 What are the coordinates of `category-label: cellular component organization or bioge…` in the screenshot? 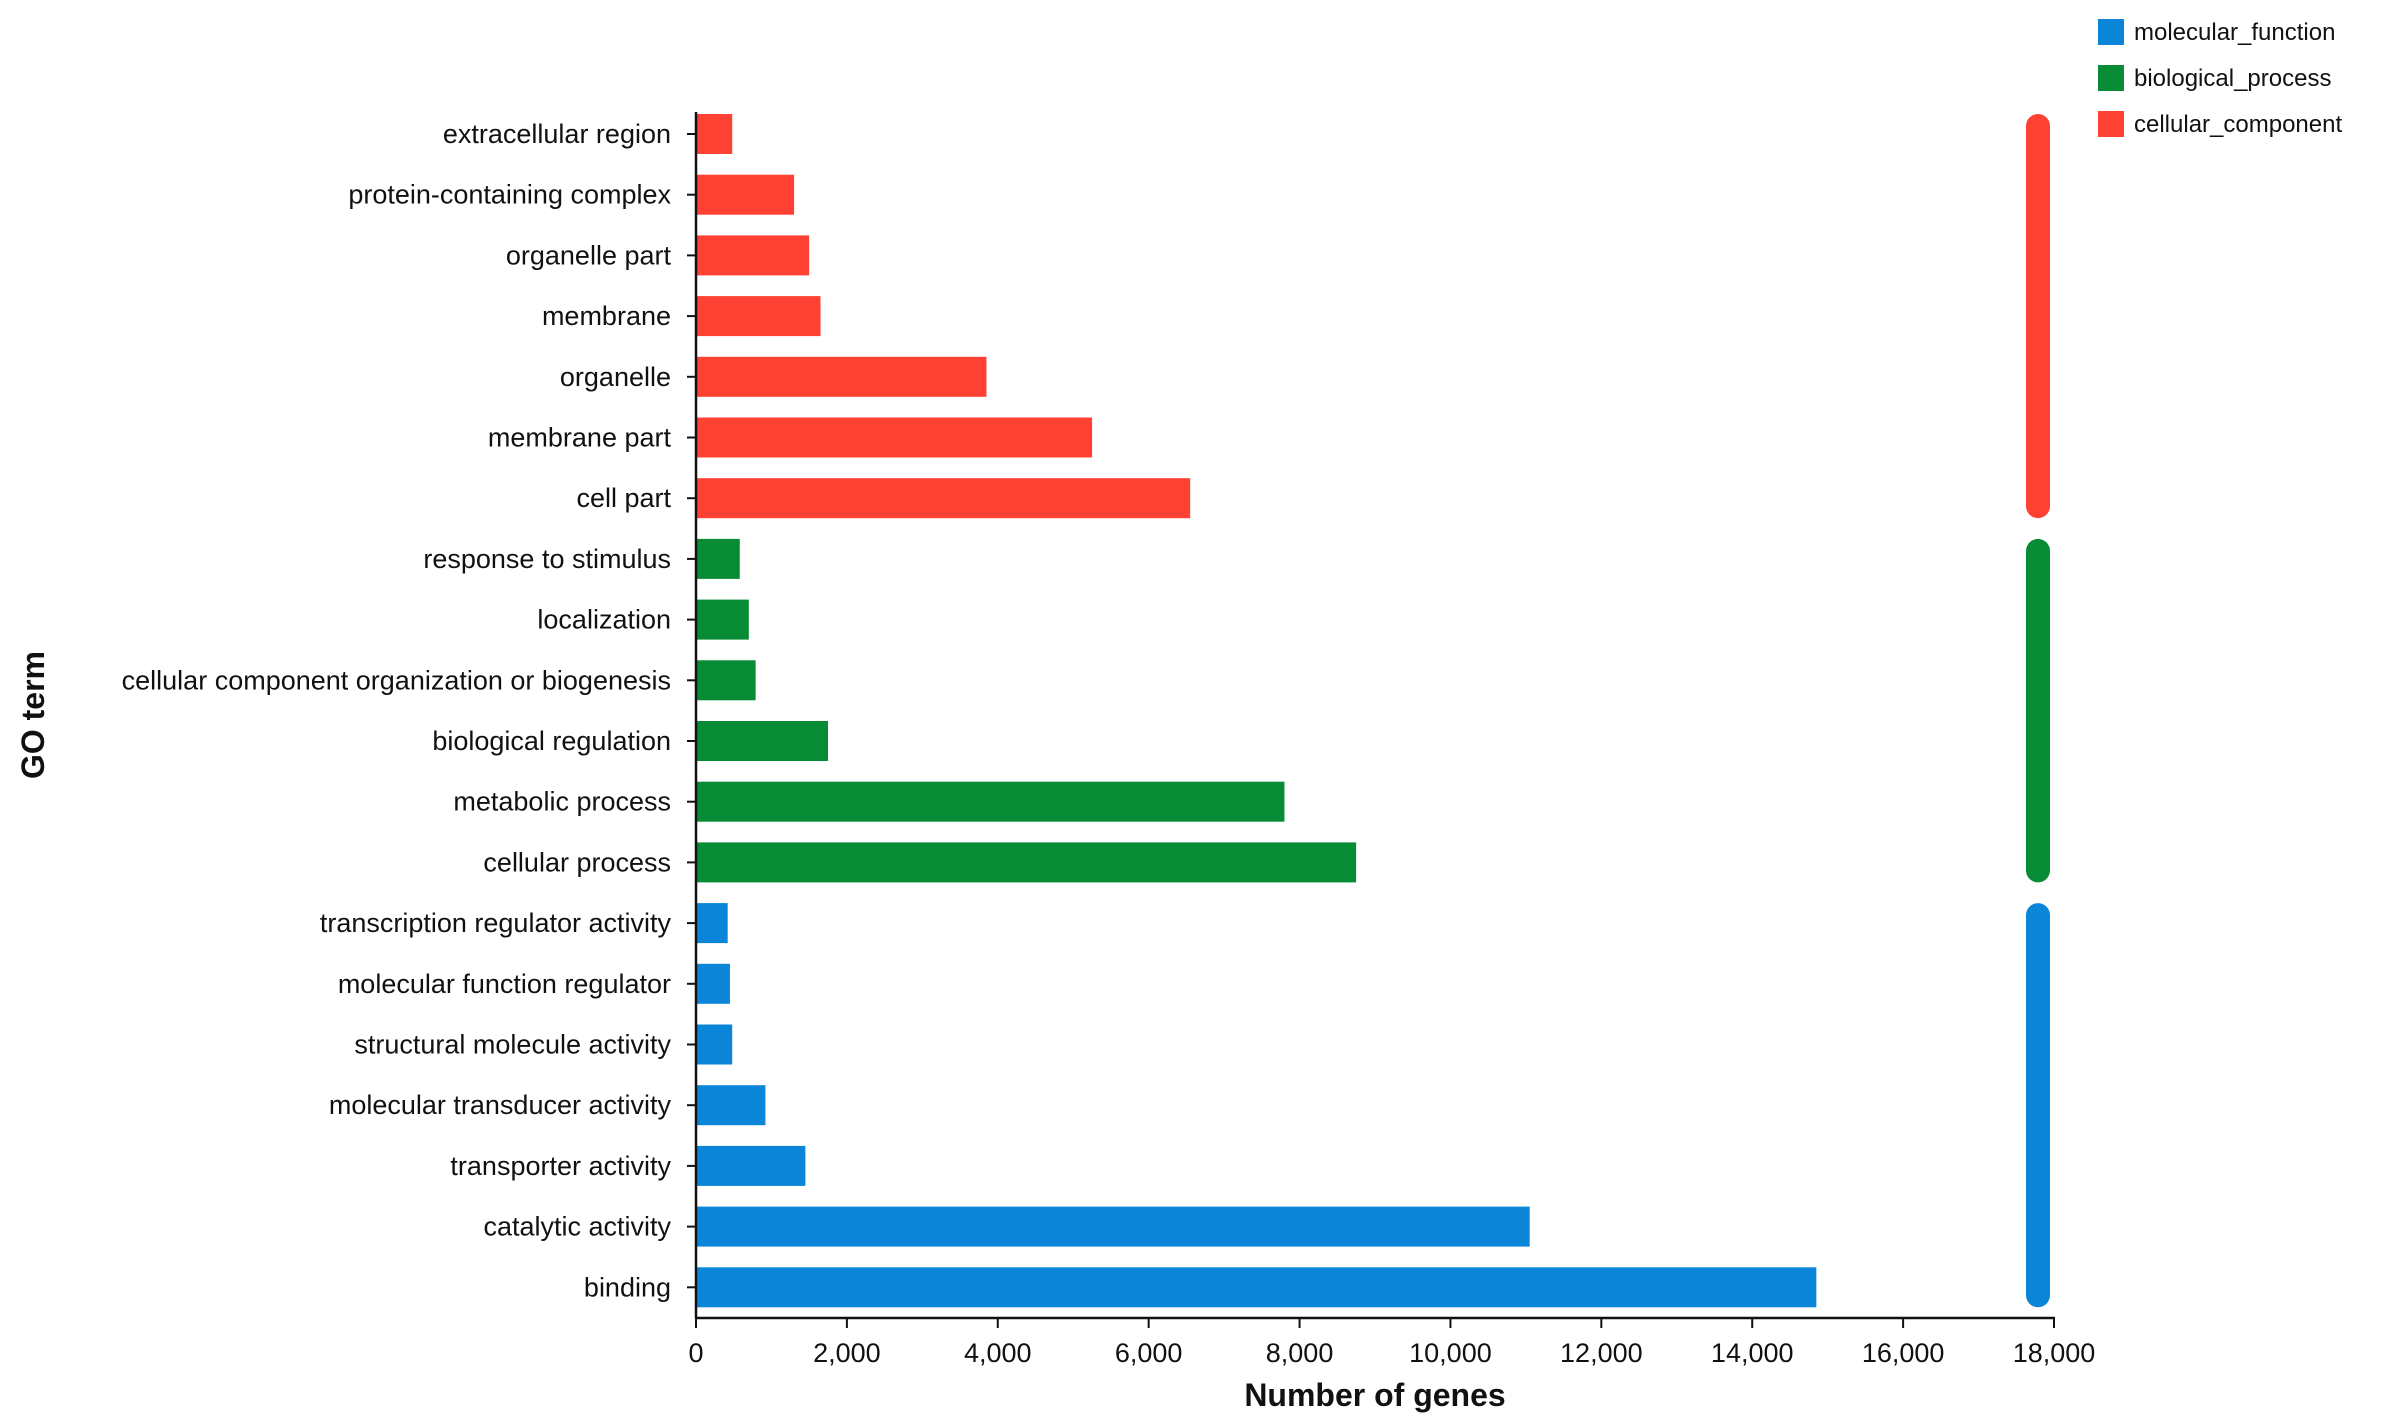 It's located at (396, 680).